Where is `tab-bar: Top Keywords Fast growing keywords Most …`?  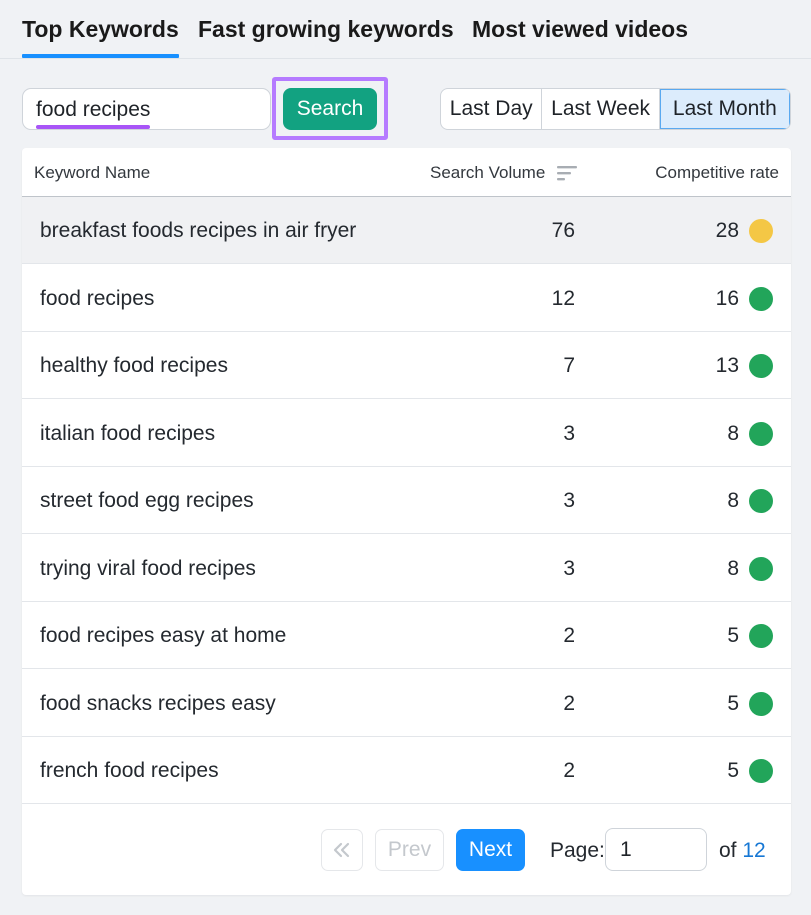 tab-bar: Top Keywords Fast growing keywords Most … is located at coordinates (405, 29).